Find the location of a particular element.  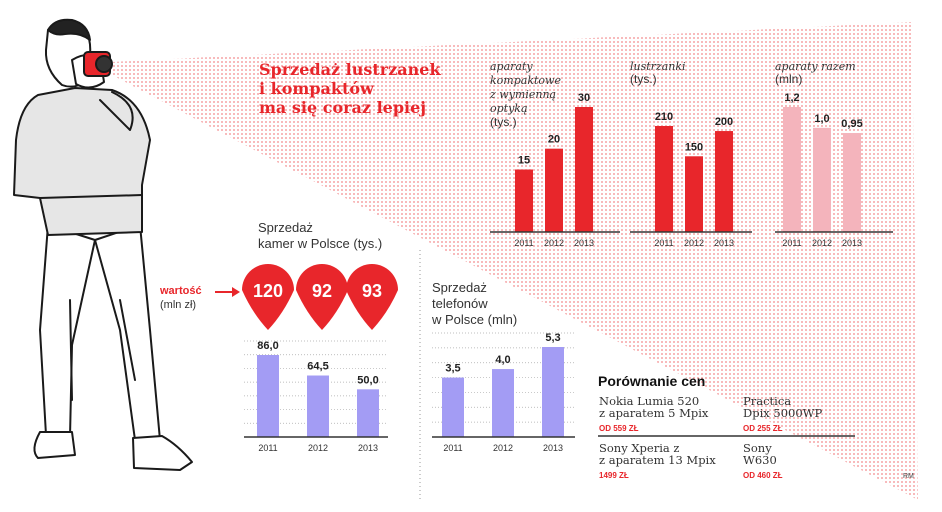

chart-label-line: optyką is located at coordinates (509, 108).